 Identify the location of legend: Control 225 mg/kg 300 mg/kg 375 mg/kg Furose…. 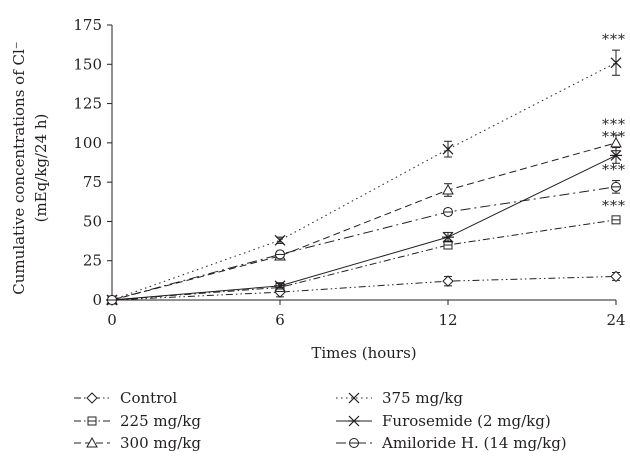
(320, 420).